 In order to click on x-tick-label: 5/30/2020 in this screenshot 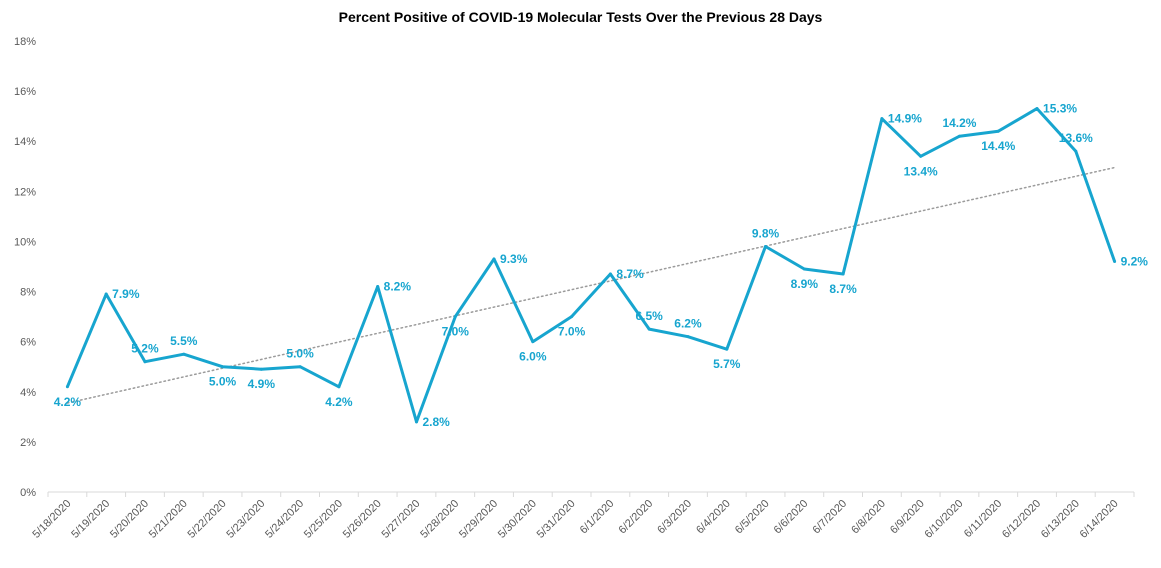, I will do `click(517, 519)`.